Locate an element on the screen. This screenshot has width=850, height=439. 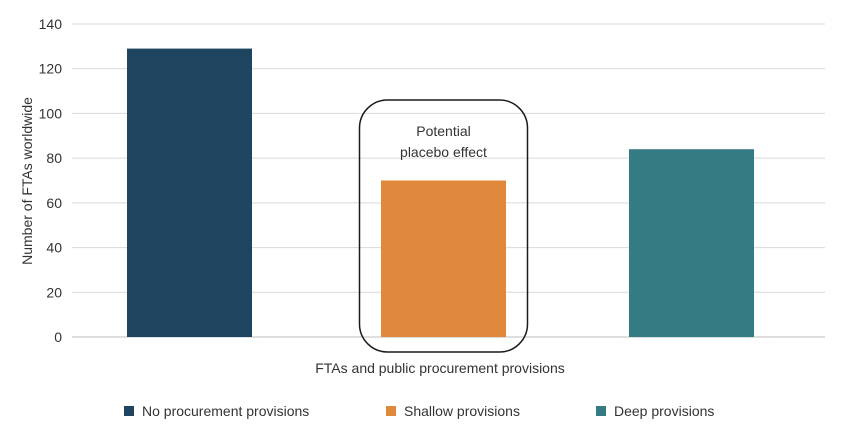
legend-label-no-procurement: No procurement provisions is located at coordinates (226, 411).